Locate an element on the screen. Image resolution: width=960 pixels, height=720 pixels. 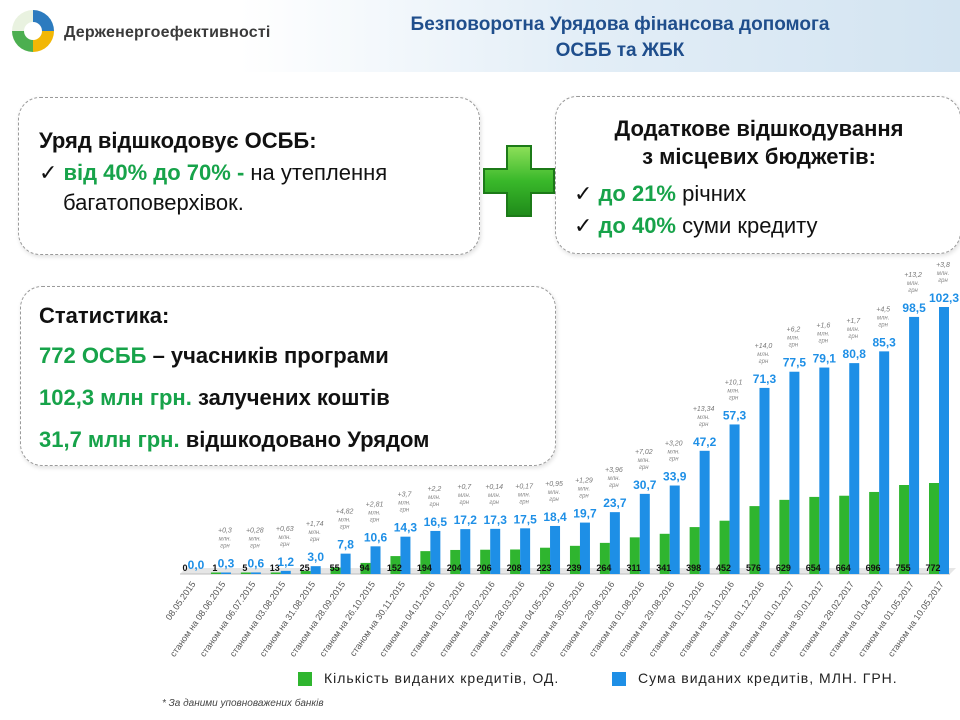
category-tick-label: станом на 28.03.2016 is located at coordinates (497, 618).